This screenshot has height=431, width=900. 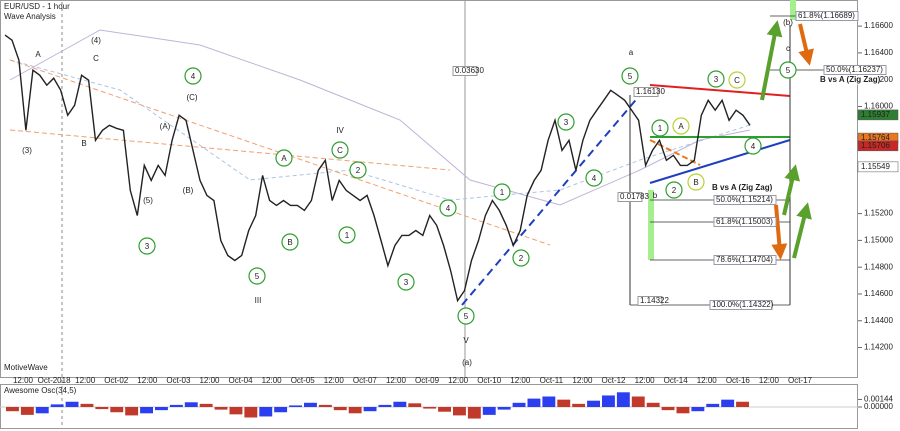 What do you see at coordinates (650, 91) in the screenshot?
I see `measure-label: 1.16130` at bounding box center [650, 91].